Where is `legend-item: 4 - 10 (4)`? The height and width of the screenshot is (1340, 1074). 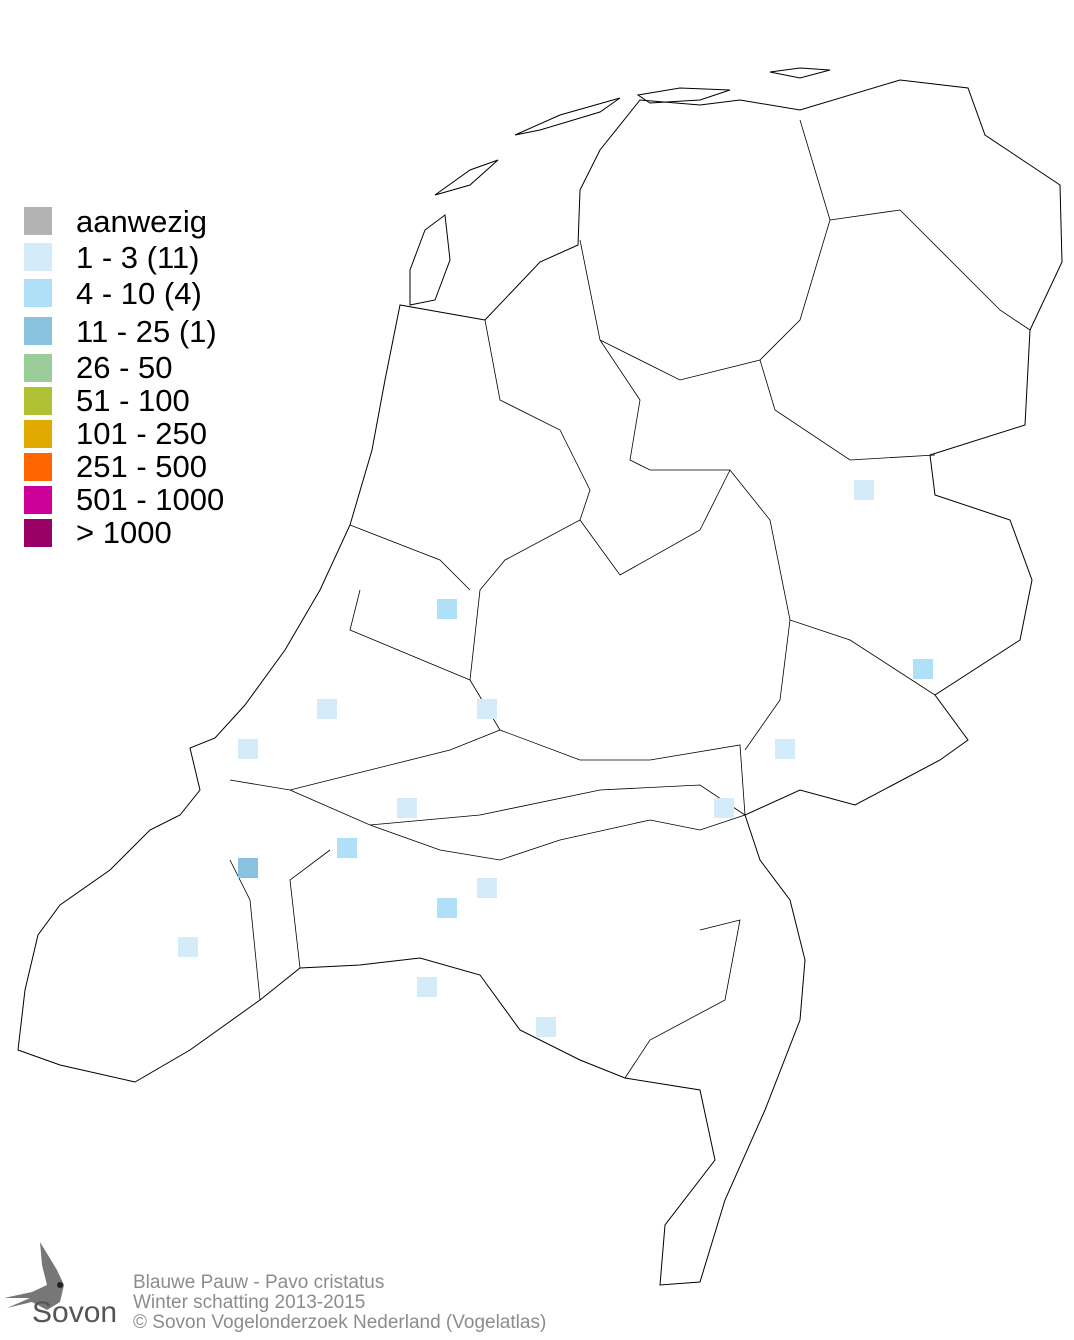
legend-item: 4 - 10 (4) is located at coordinates (124, 293).